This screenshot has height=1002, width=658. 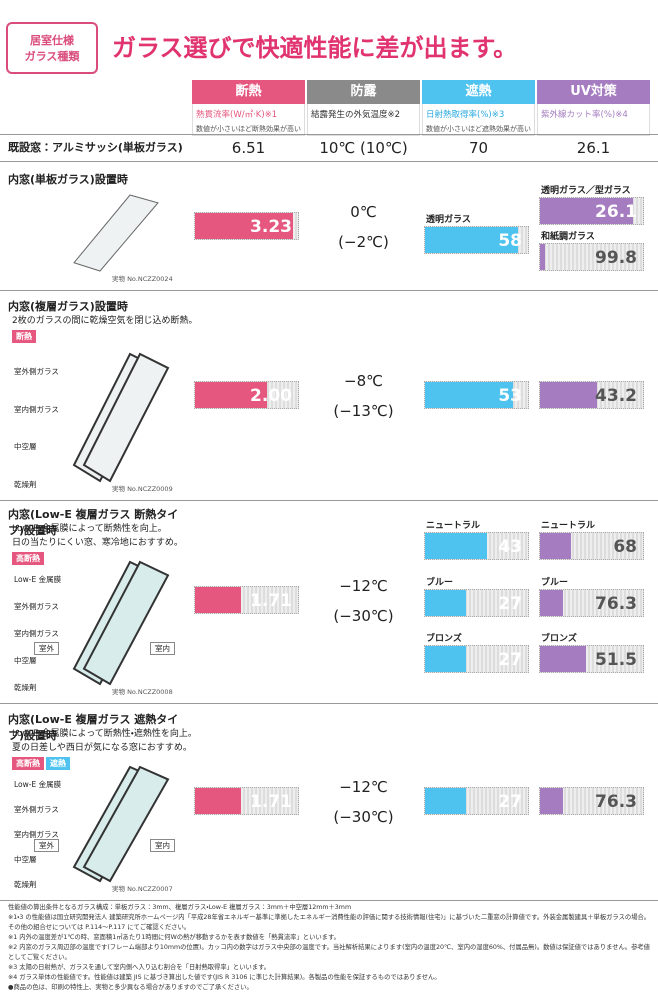 I want to click on condensation: (−30℃), so click(x=363, y=817).